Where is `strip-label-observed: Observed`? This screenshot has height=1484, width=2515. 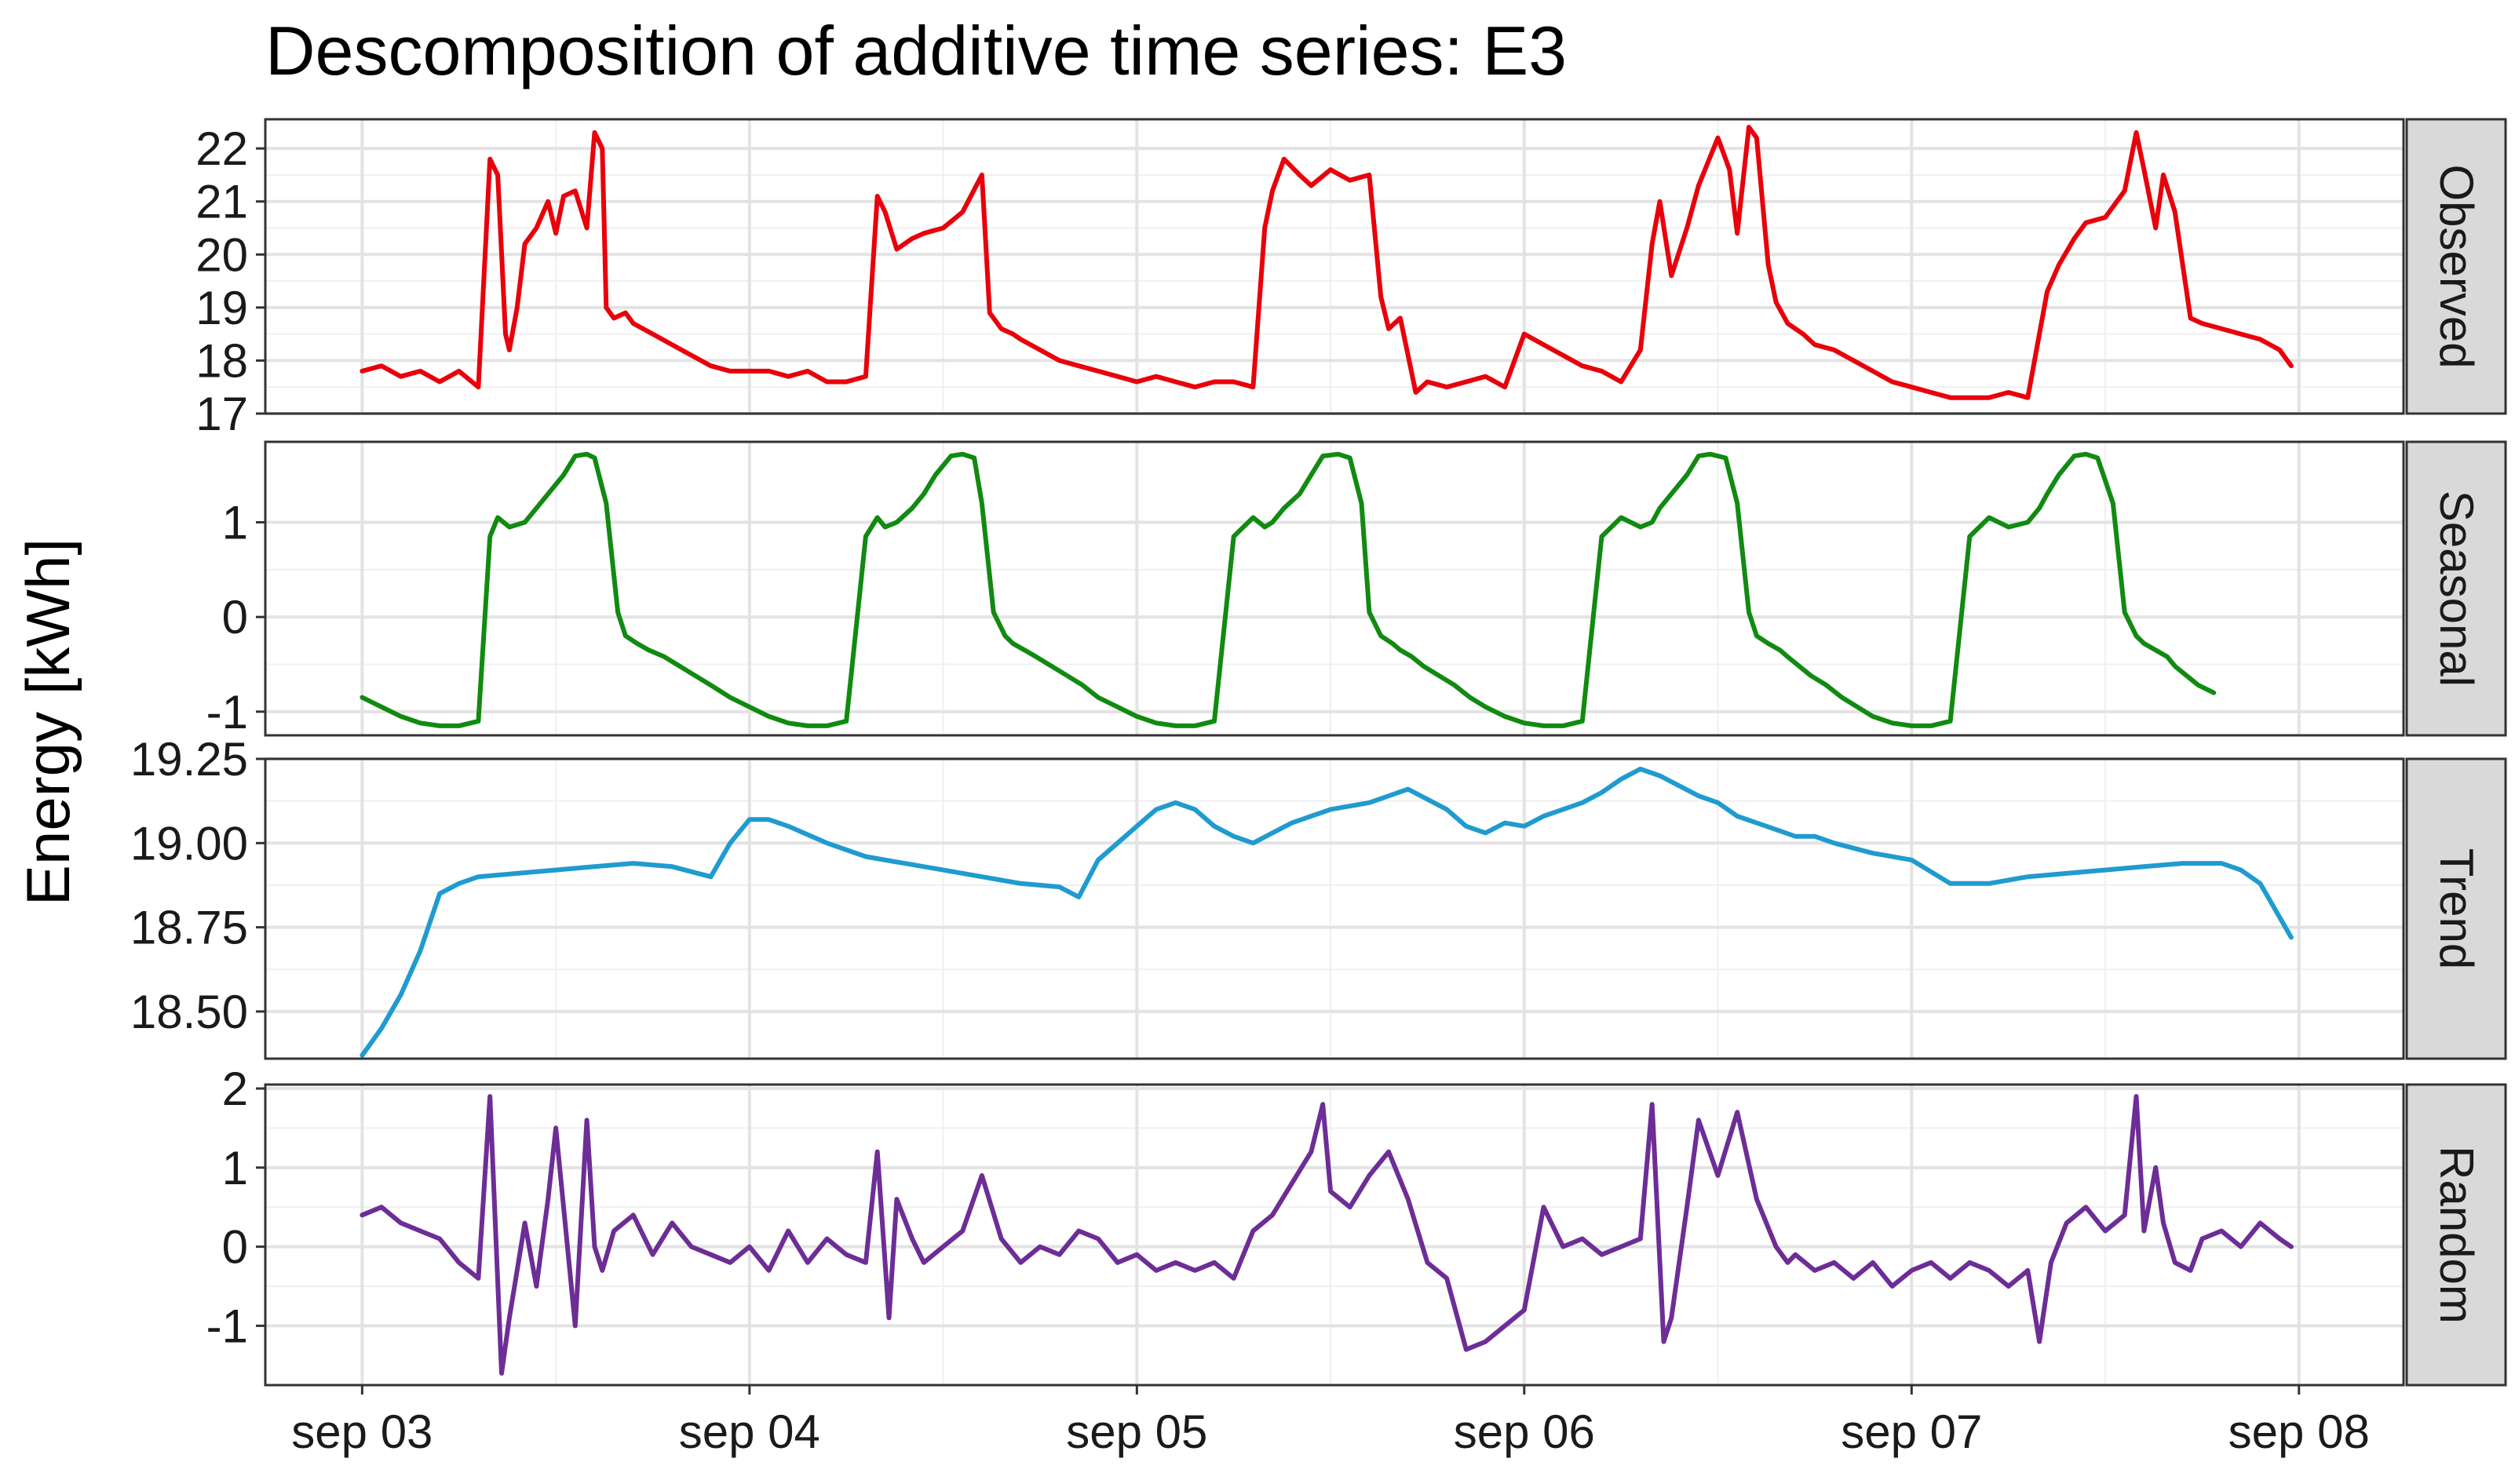
strip-label-observed: Observed is located at coordinates (2456, 266).